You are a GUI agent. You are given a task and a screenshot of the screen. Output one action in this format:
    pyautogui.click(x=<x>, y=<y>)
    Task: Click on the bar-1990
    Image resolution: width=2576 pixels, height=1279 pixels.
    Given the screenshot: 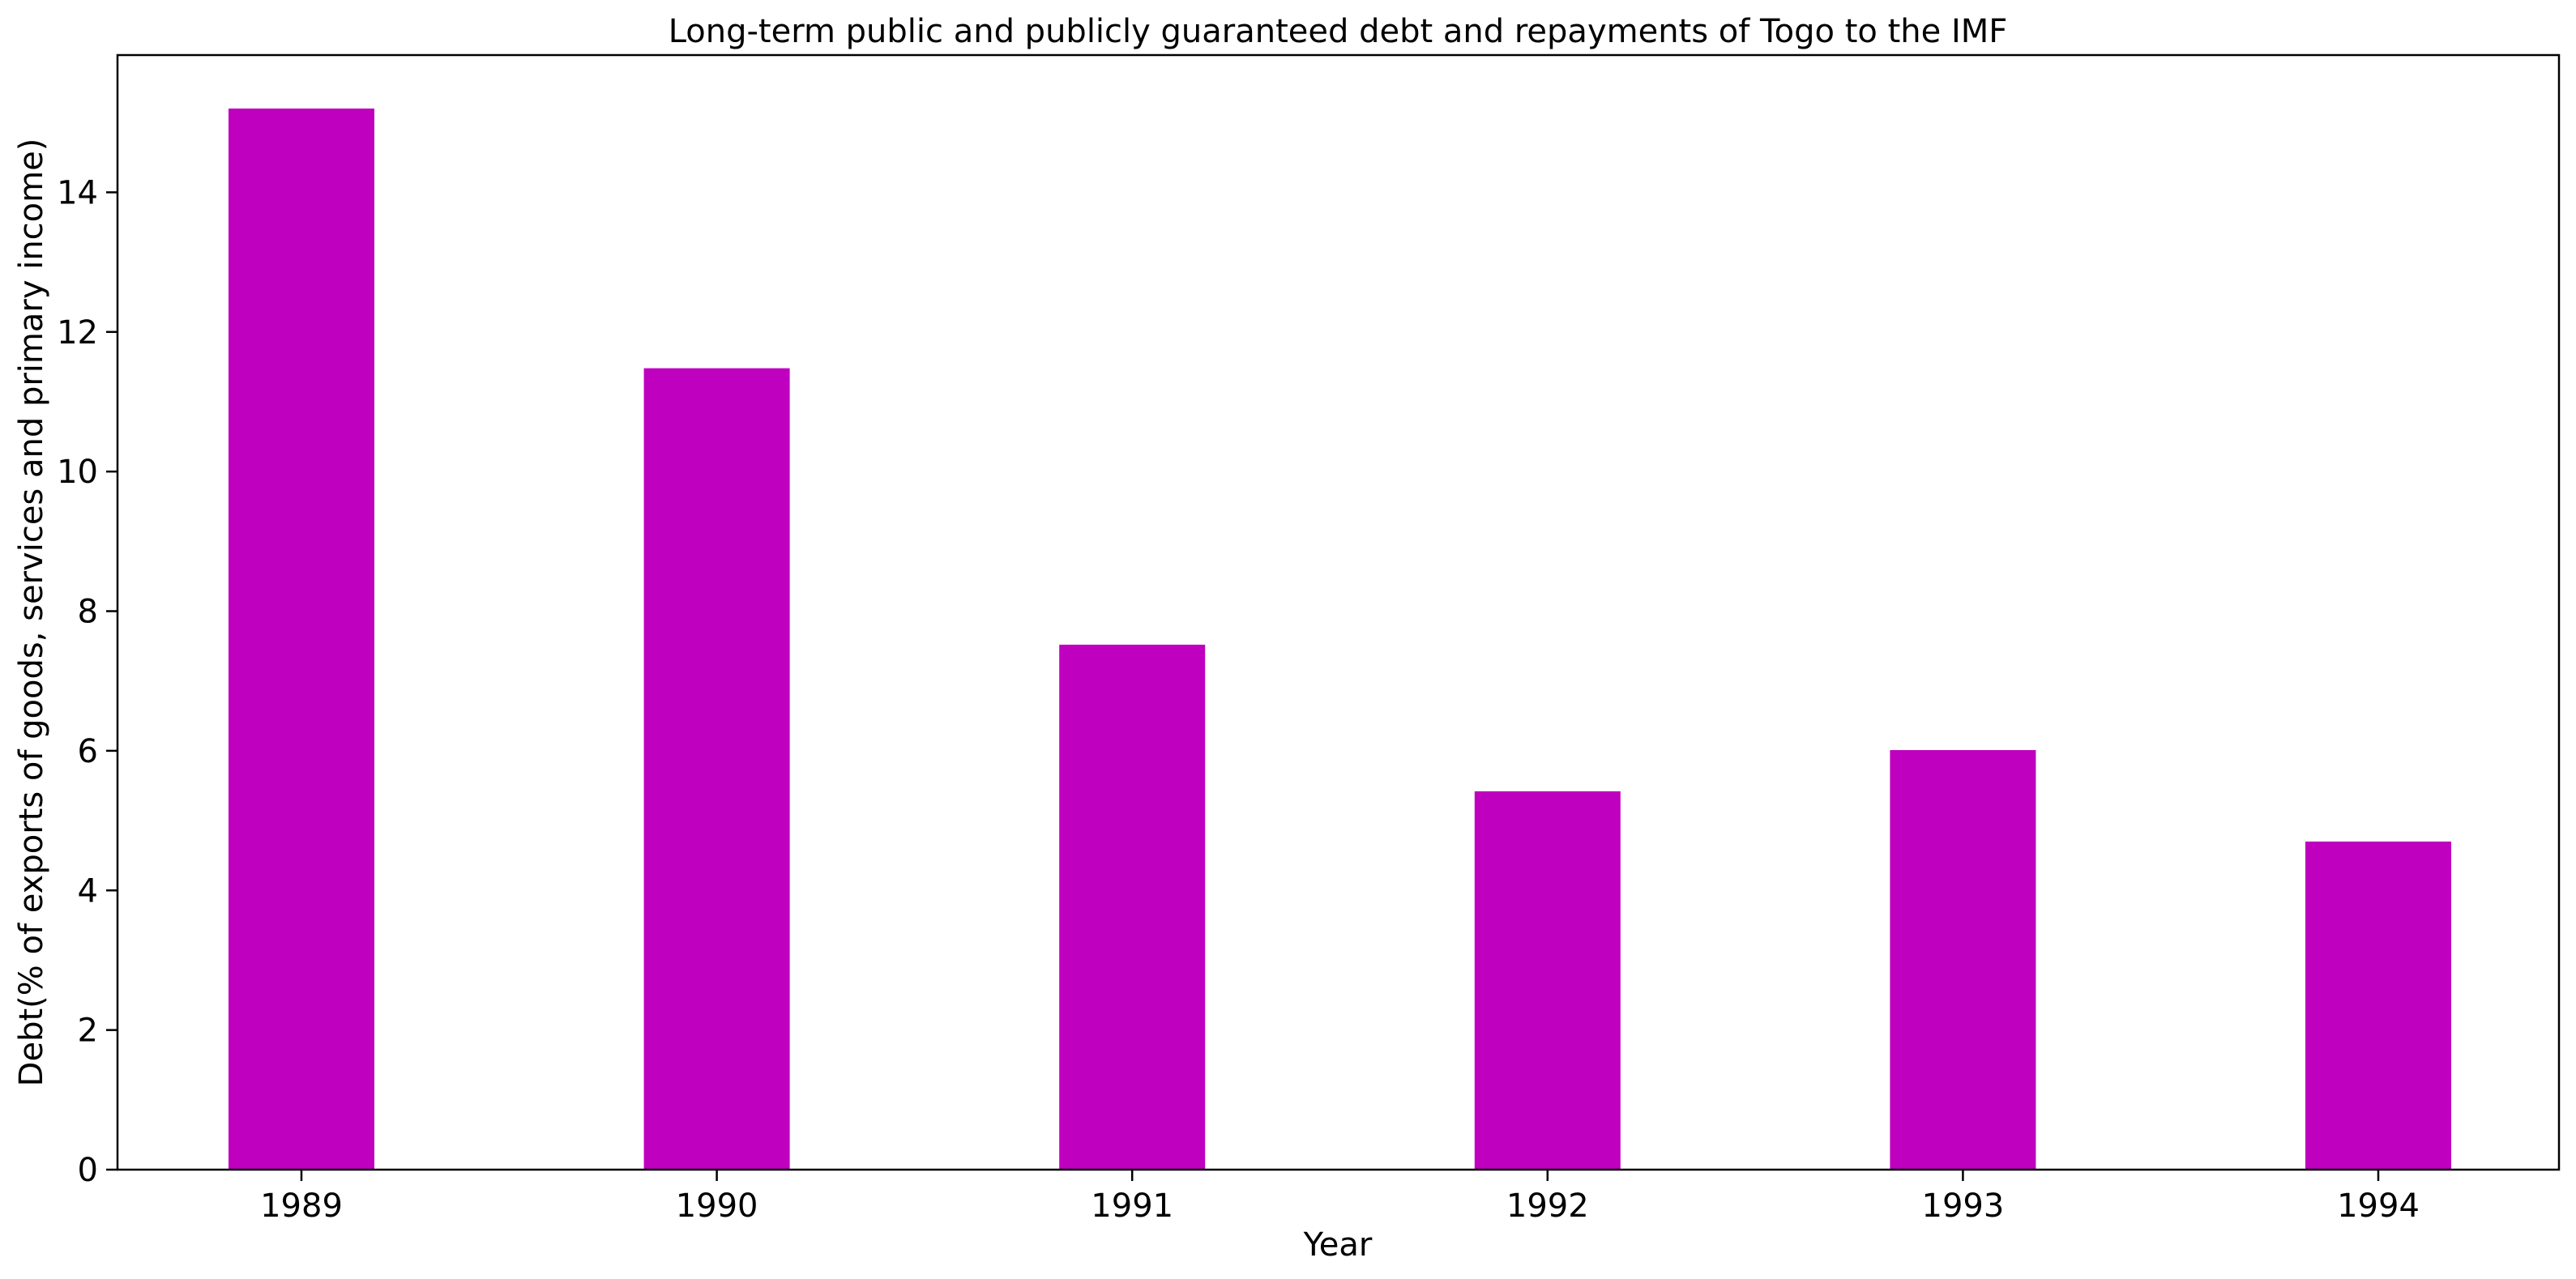 What is the action you would take?
    pyautogui.click(x=716, y=769)
    